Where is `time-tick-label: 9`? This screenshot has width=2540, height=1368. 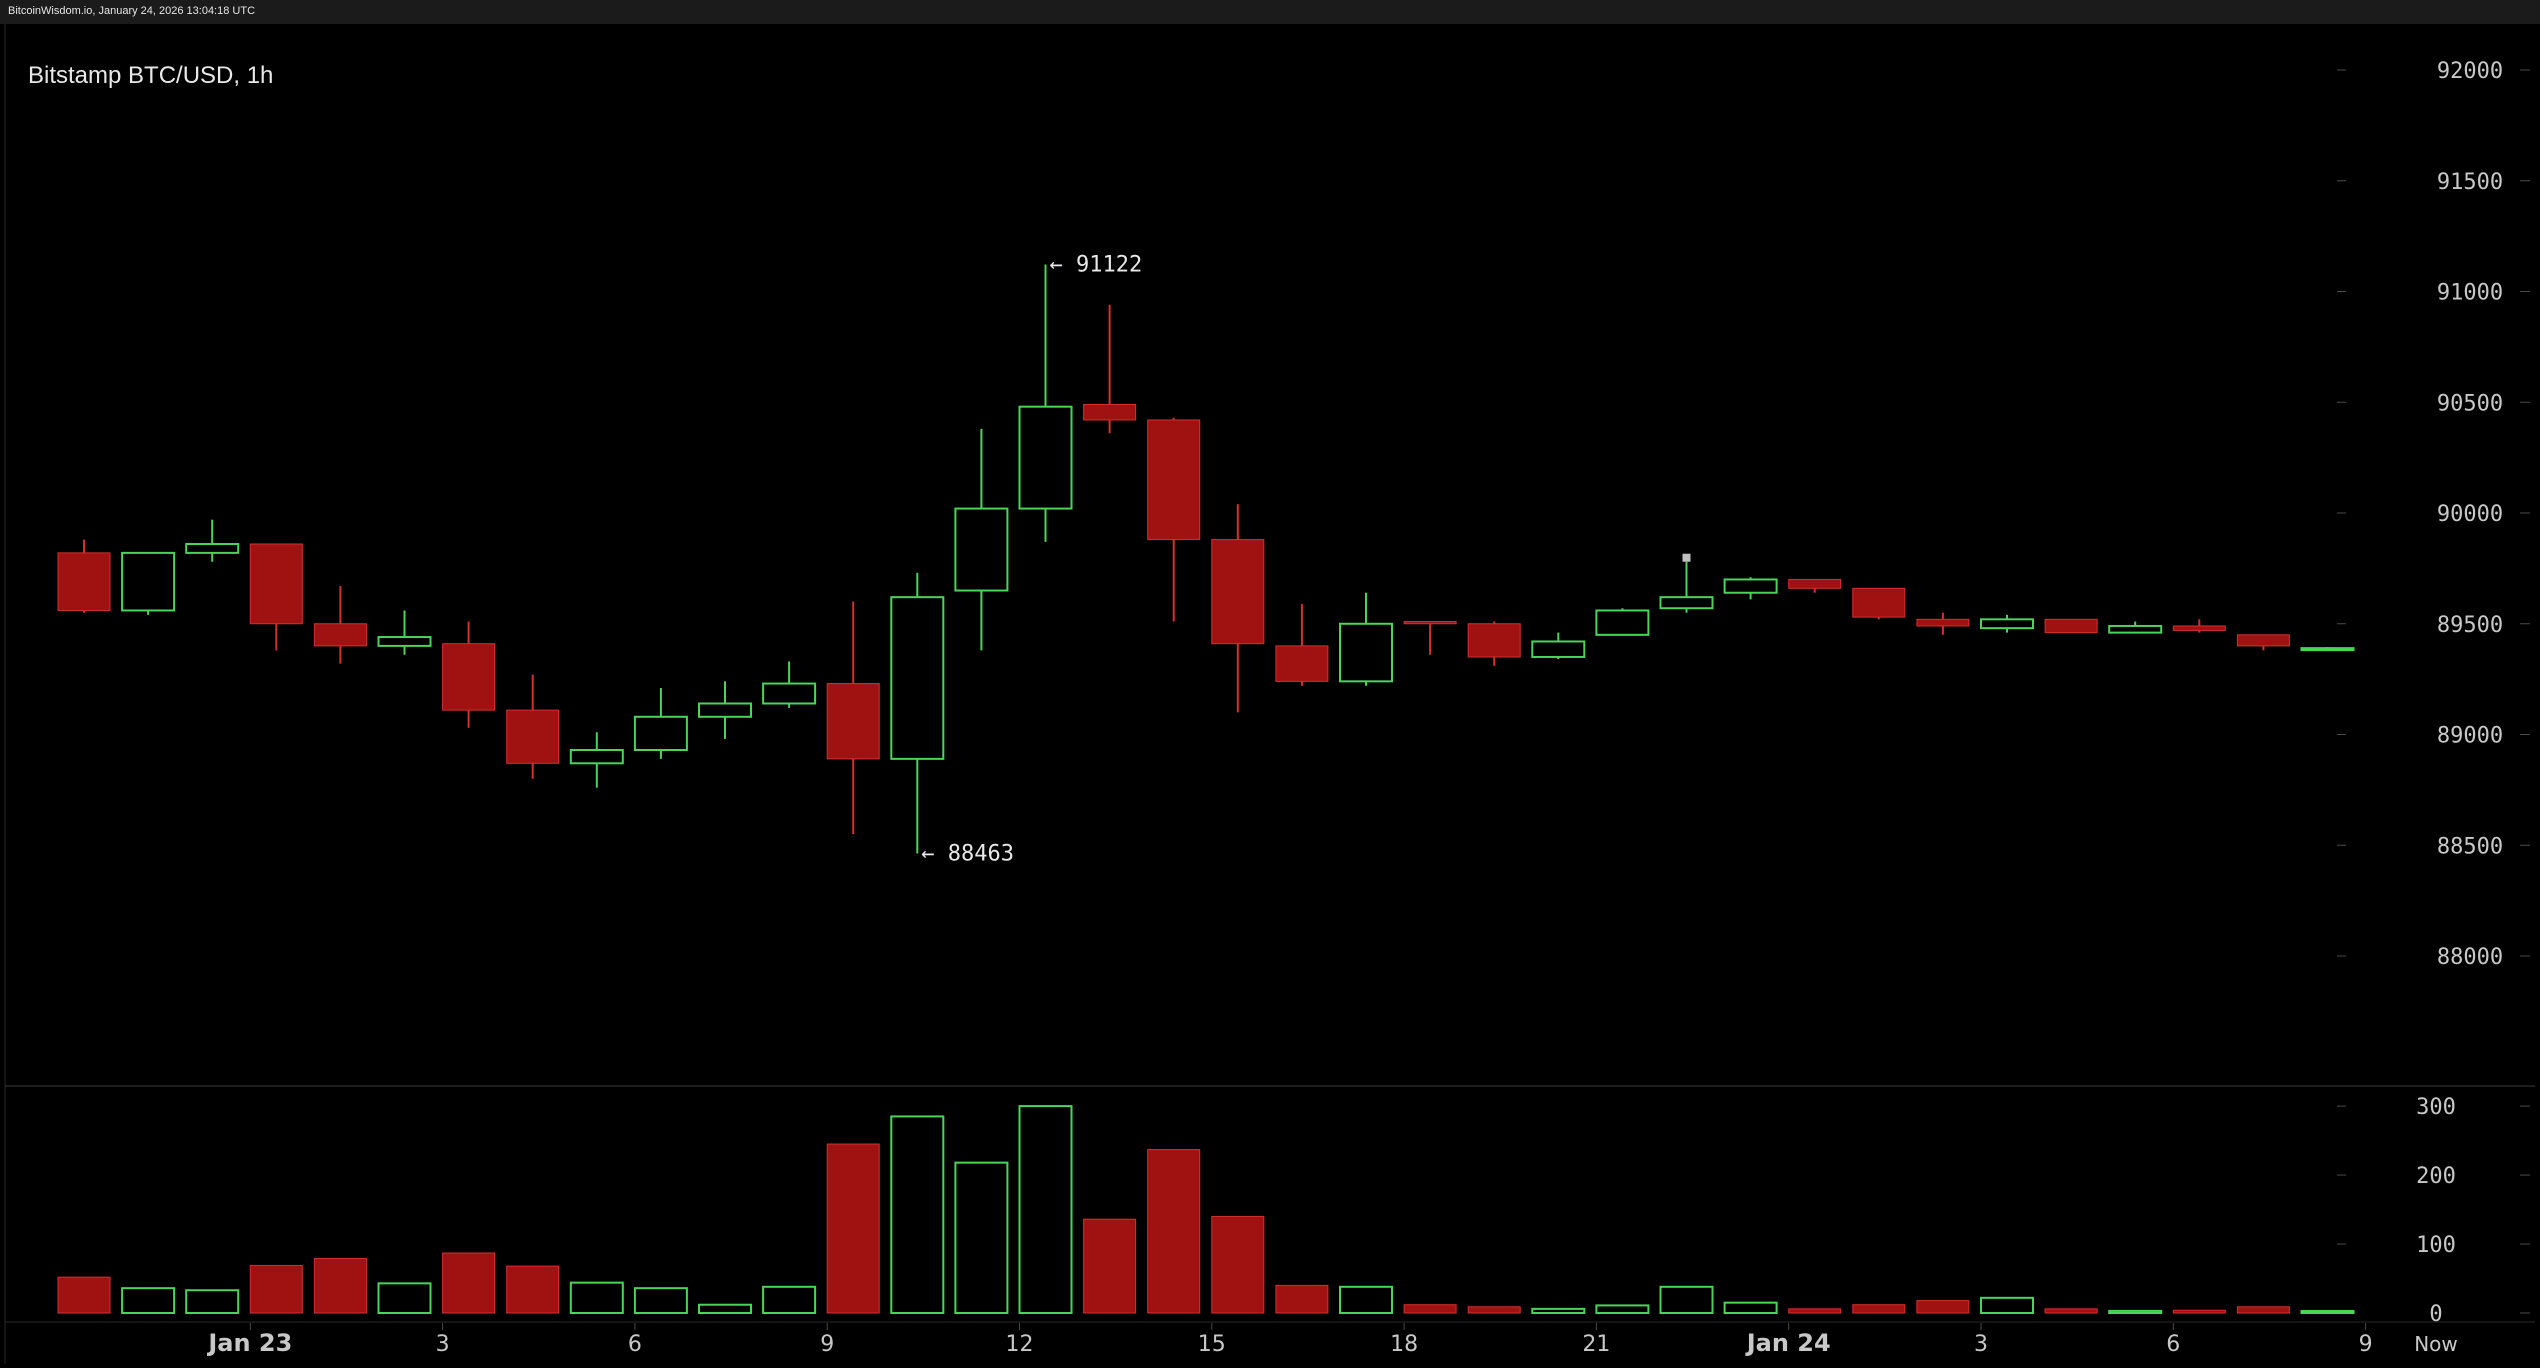
time-tick-label: 9 is located at coordinates (827, 1344).